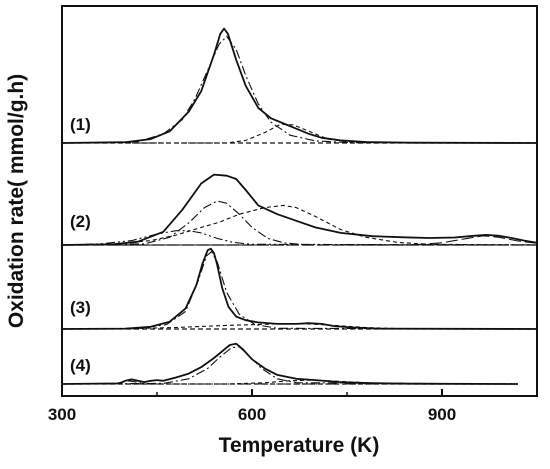 The image size is (550, 469). I want to click on x-tick-label: 300, so click(62, 414).